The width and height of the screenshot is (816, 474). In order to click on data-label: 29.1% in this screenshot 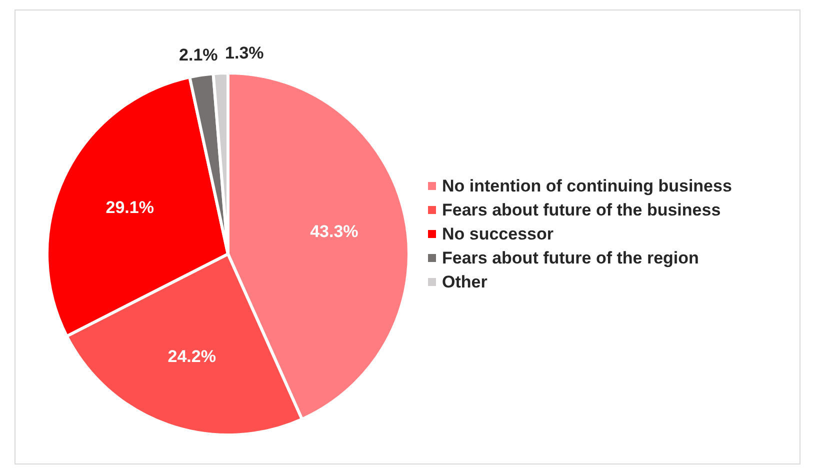, I will do `click(130, 207)`.